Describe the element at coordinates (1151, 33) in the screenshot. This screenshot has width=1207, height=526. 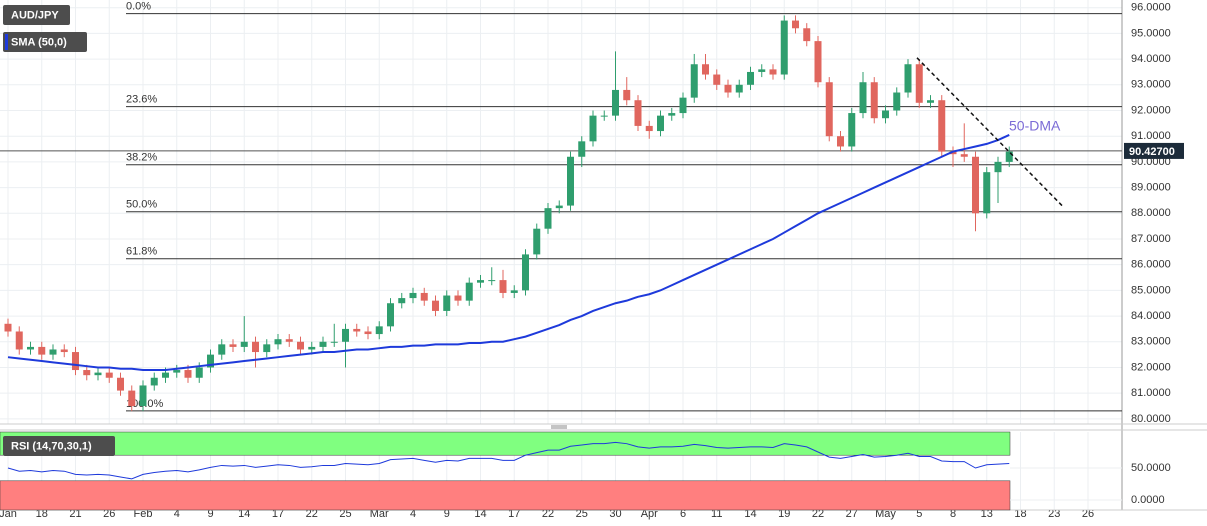
I see `y-tick-label: 95.0000` at that location.